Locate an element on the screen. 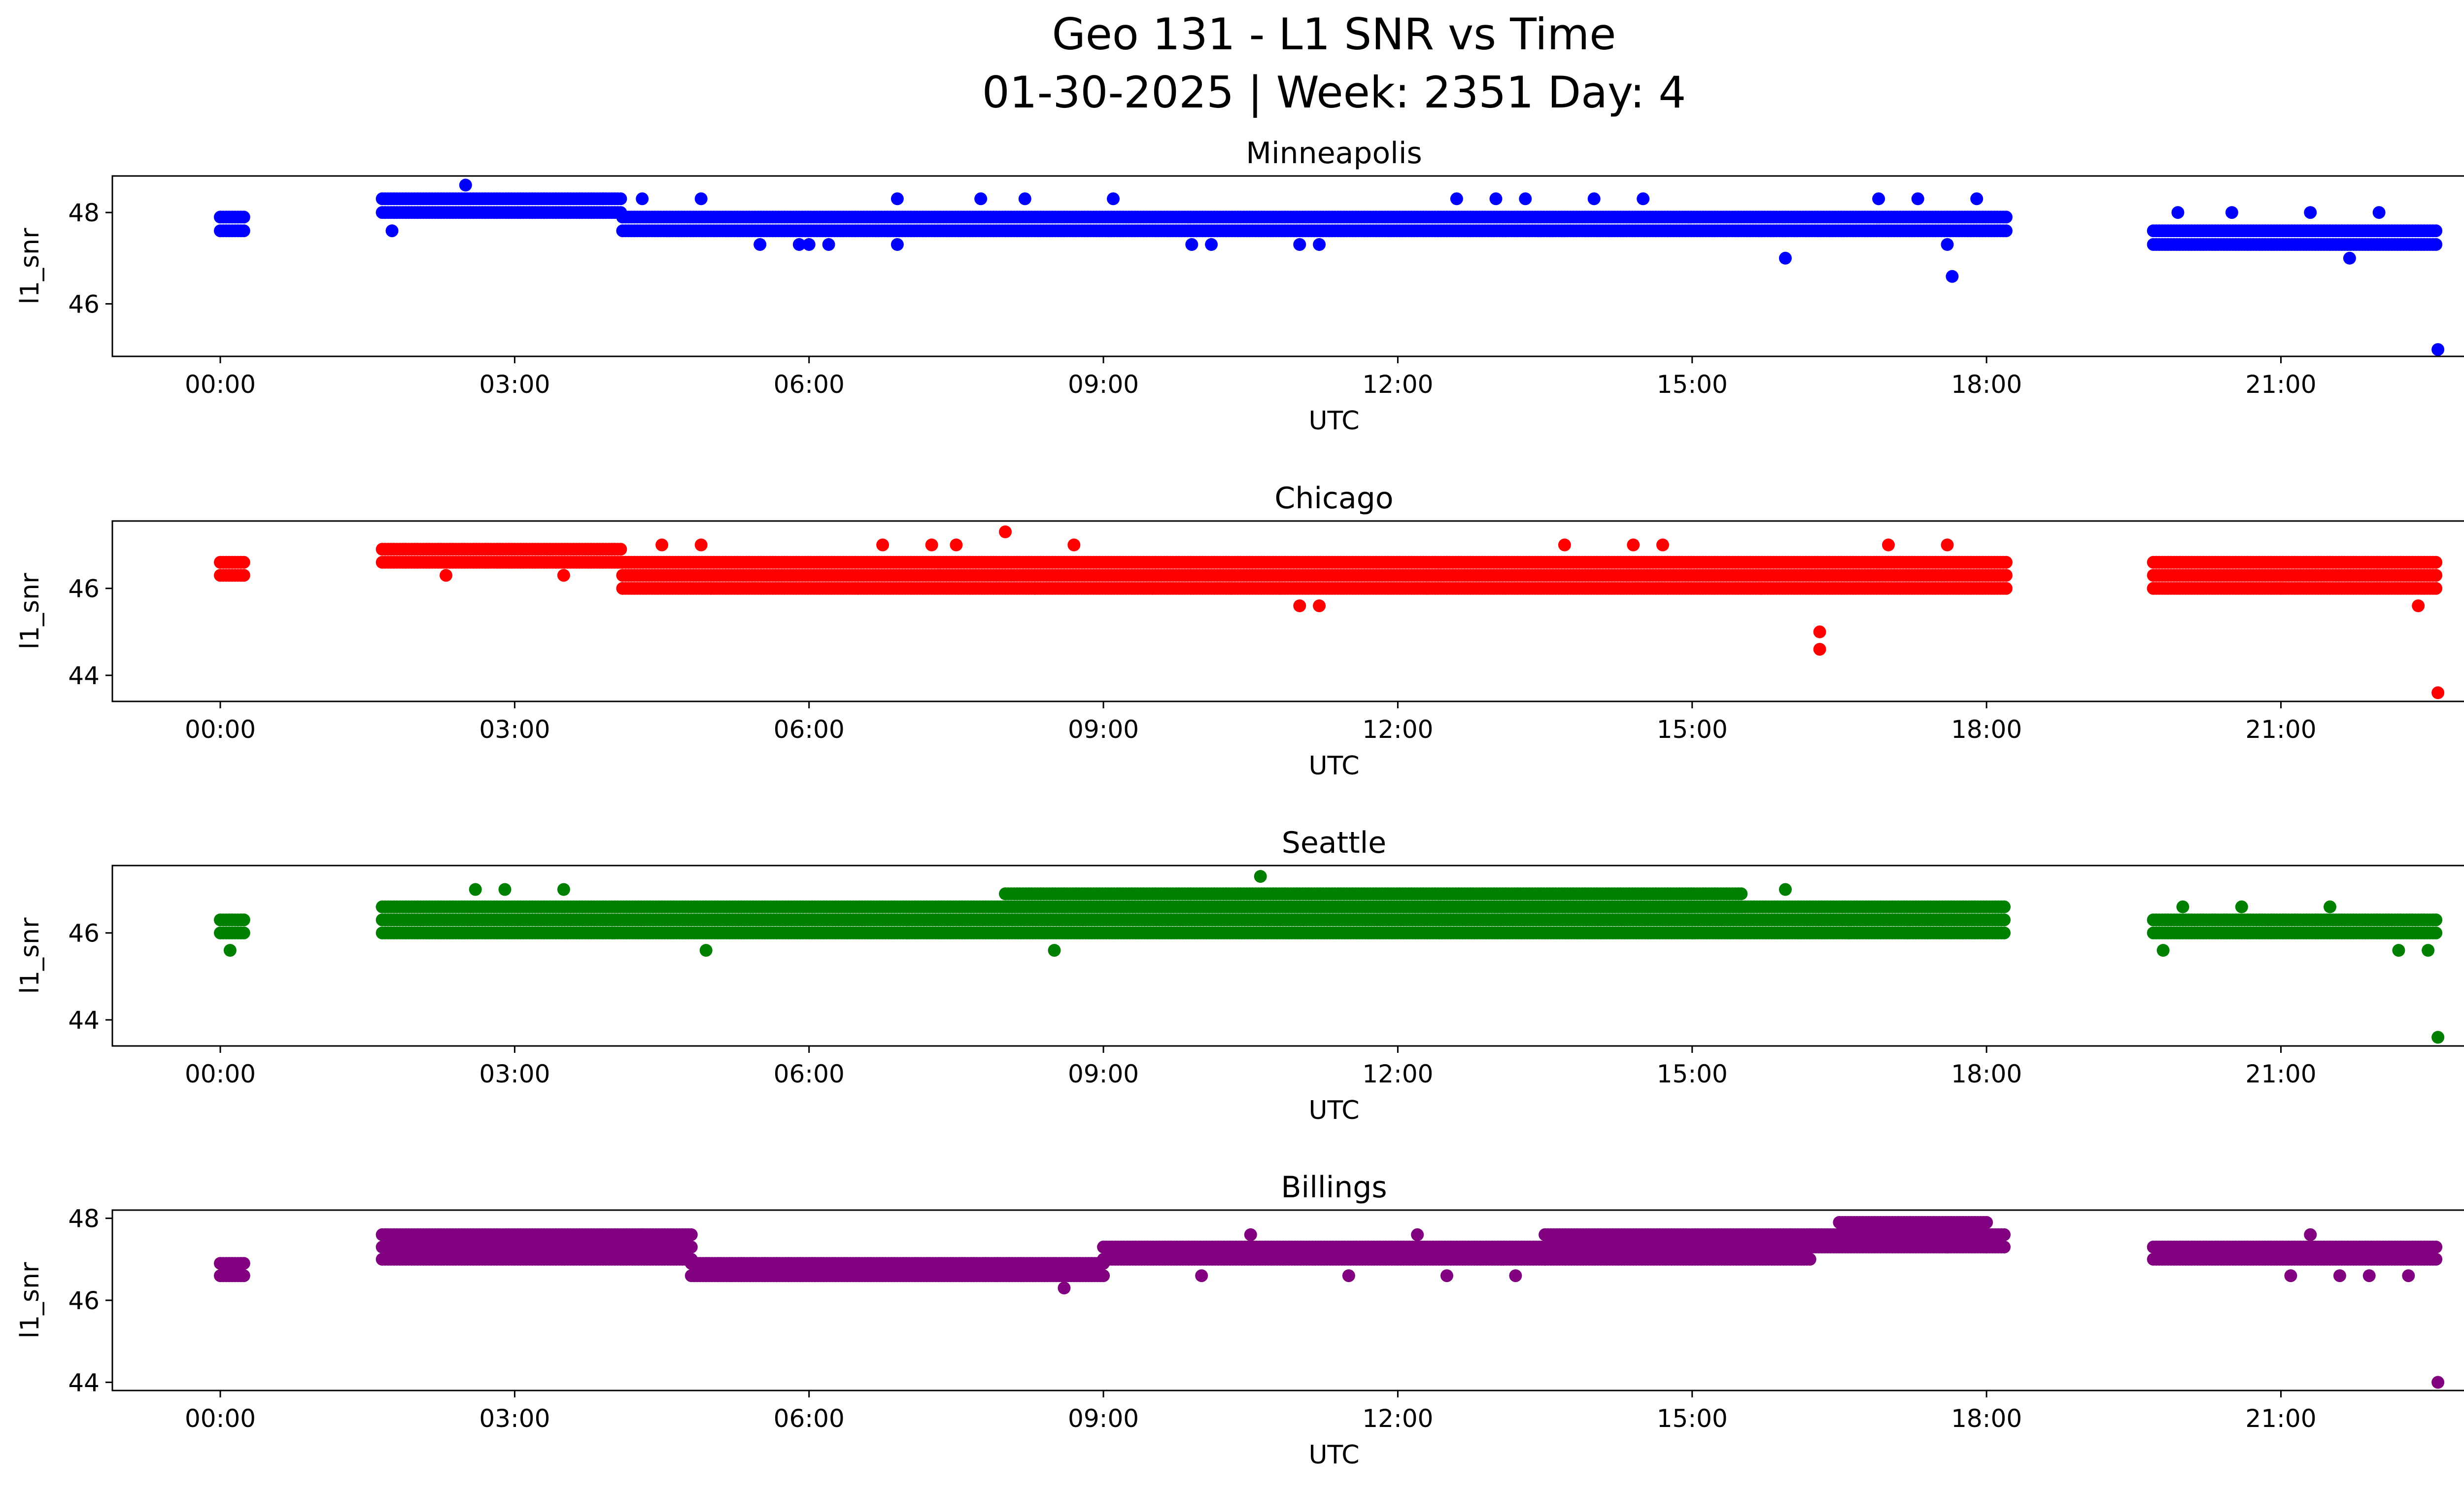 The image size is (2464, 1495). x-tick-label: 18:00 is located at coordinates (1986, 384).